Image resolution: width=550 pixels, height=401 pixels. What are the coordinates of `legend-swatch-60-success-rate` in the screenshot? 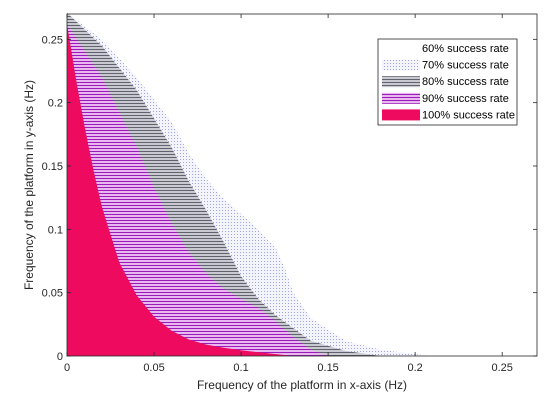 It's located at (401, 48).